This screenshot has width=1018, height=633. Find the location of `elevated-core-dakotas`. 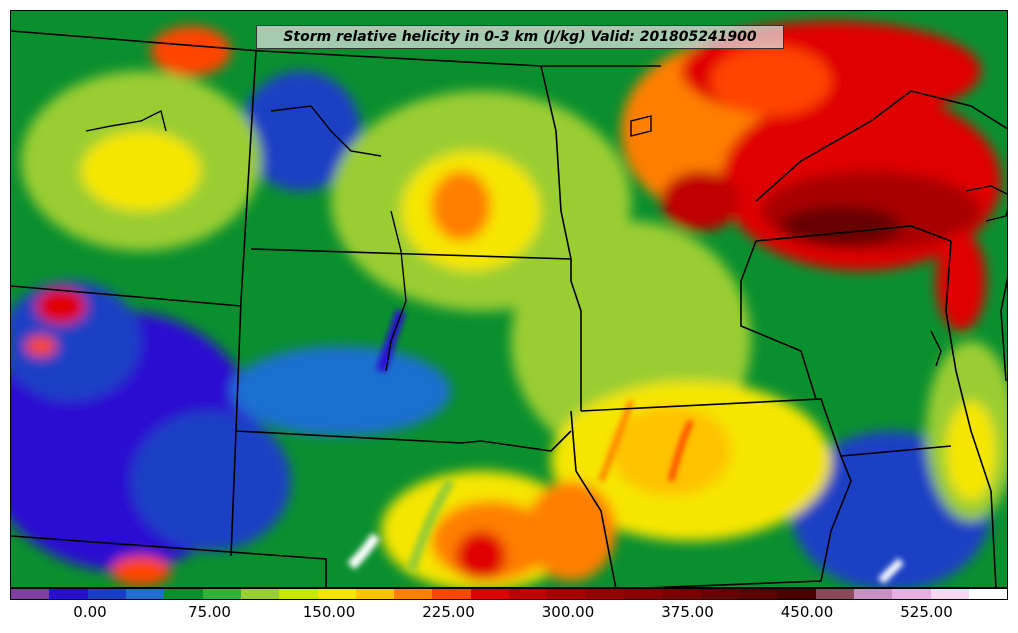

elevated-core-dakotas is located at coordinates (461, 206).